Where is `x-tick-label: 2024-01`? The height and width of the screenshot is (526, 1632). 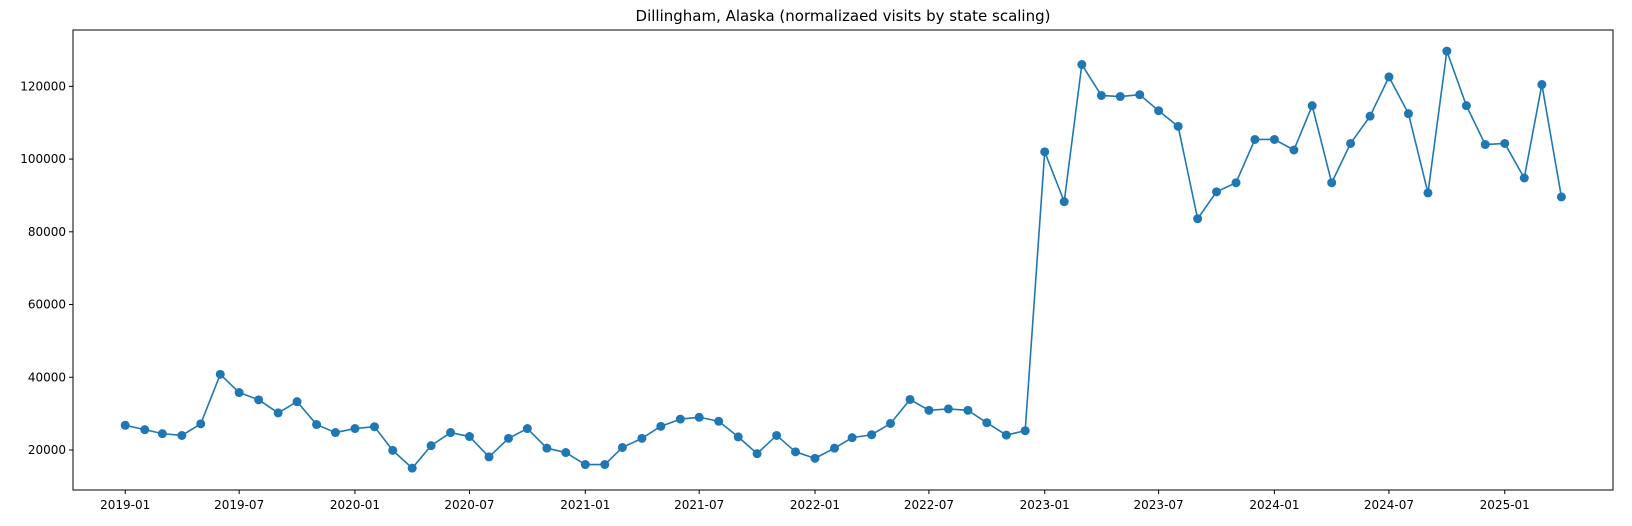
x-tick-label: 2024-01 is located at coordinates (1274, 505).